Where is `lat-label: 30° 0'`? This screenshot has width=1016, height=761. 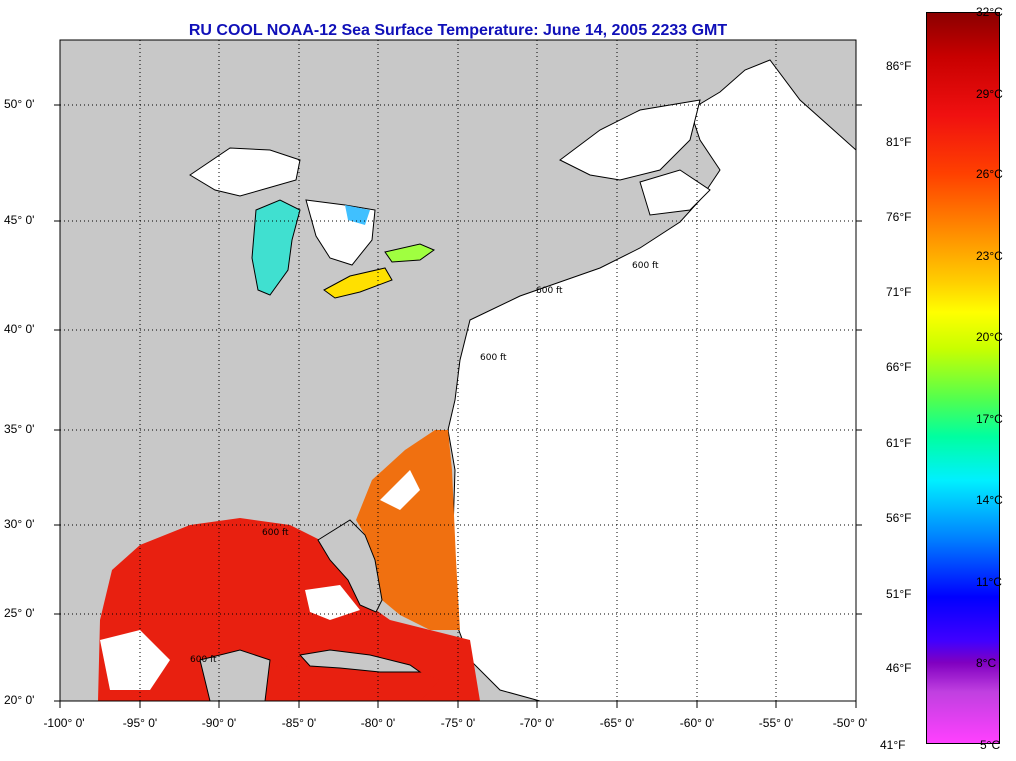
lat-label: 30° 0' is located at coordinates (19, 524).